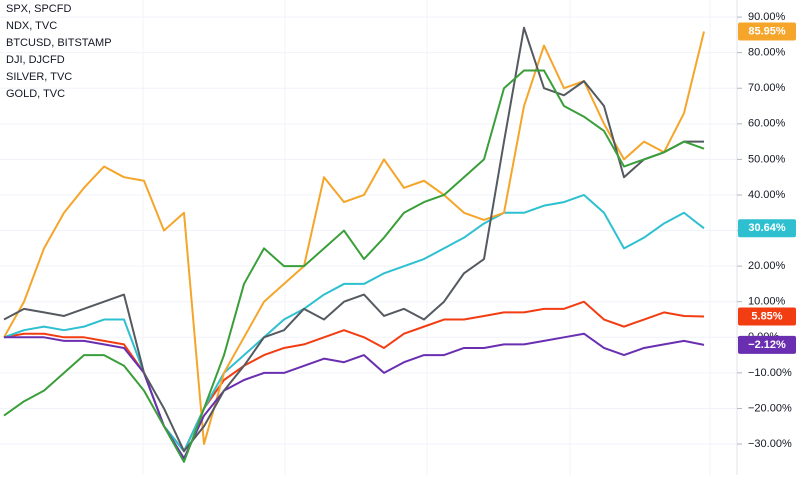  What do you see at coordinates (767, 124) in the screenshot?
I see `y-tick-label: 60.00%` at bounding box center [767, 124].